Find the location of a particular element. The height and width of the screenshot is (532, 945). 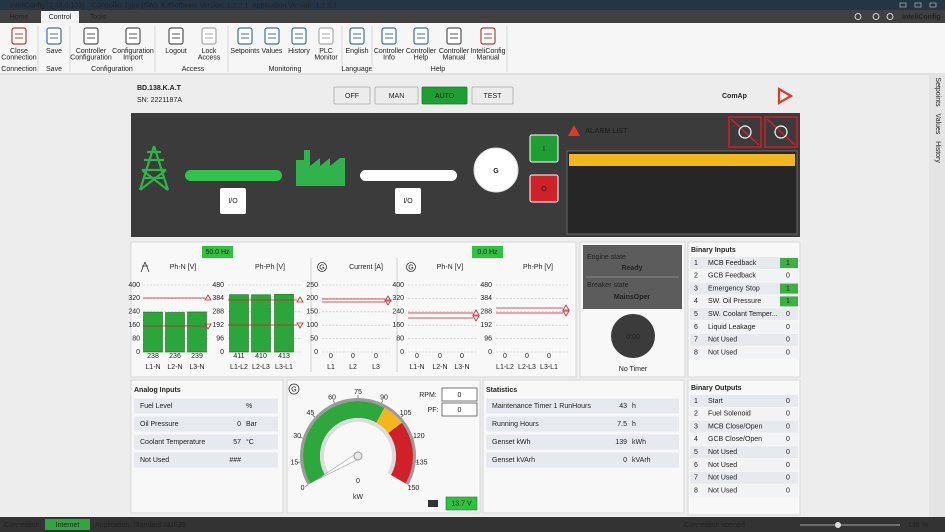

mode-button-label: AUTO is located at coordinates (445, 96).